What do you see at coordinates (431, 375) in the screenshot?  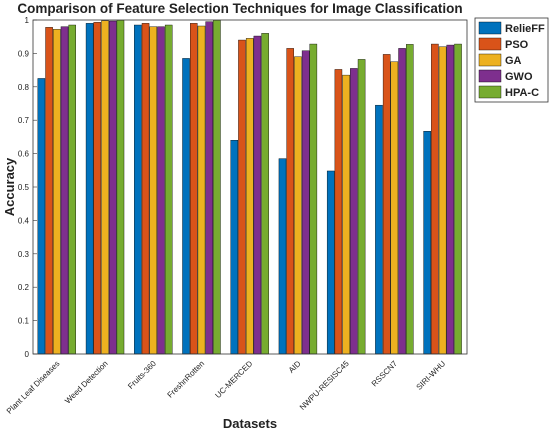 I see `x-tick-label: SIRI-WHU` at bounding box center [431, 375].